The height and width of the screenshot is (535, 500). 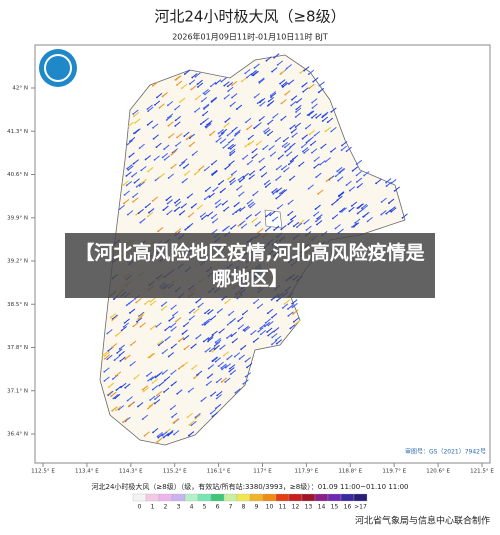 I want to click on lat-label: 40.6° N, so click(x=17, y=175).